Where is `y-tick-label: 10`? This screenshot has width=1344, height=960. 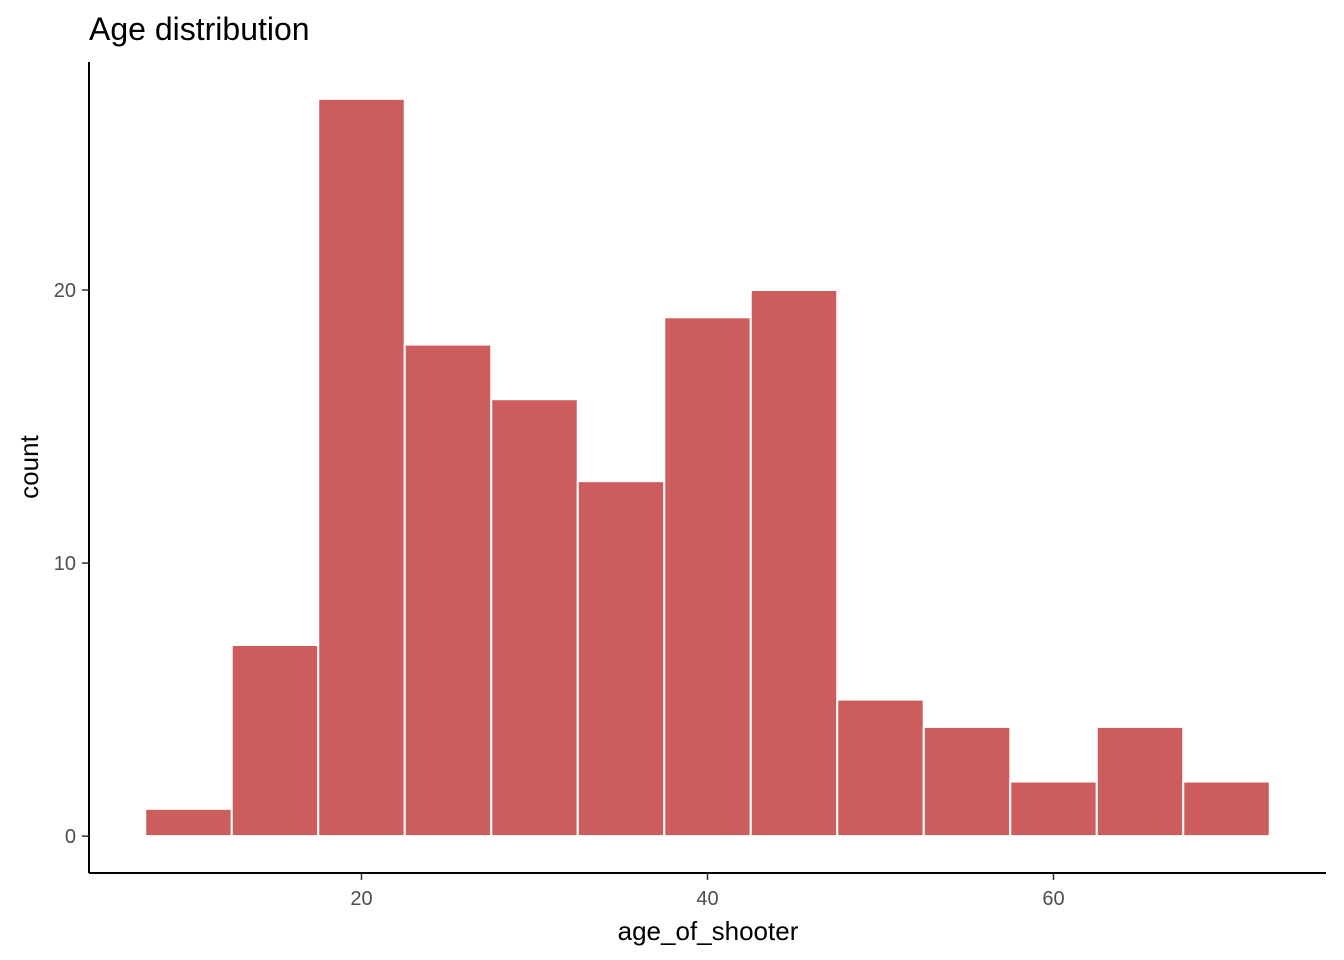 y-tick-label: 10 is located at coordinates (65, 564).